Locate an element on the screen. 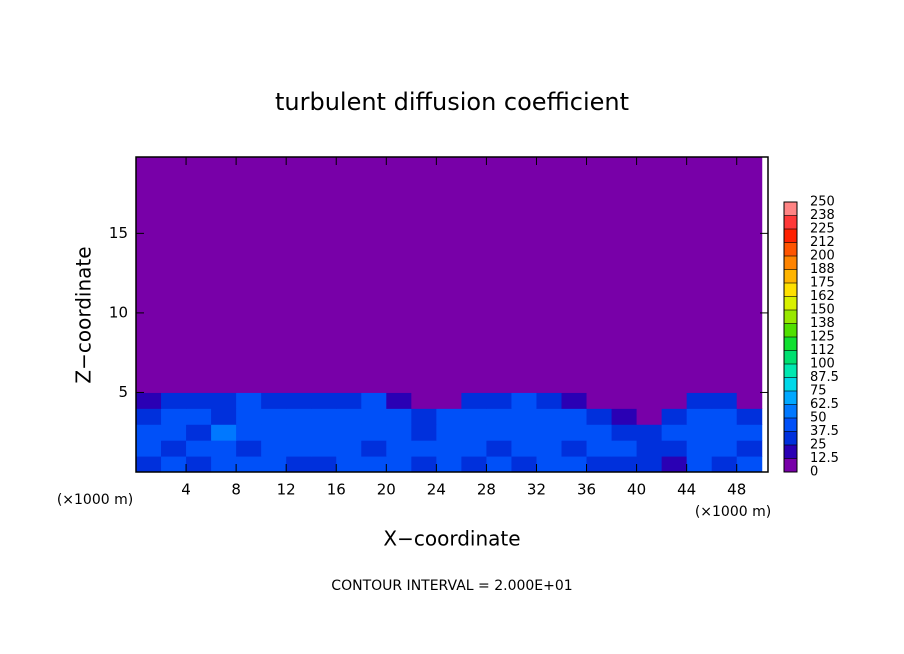 Image resolution: width=904 pixels, height=654 pixels. colorbar-label: 37.5 is located at coordinates (824, 431).